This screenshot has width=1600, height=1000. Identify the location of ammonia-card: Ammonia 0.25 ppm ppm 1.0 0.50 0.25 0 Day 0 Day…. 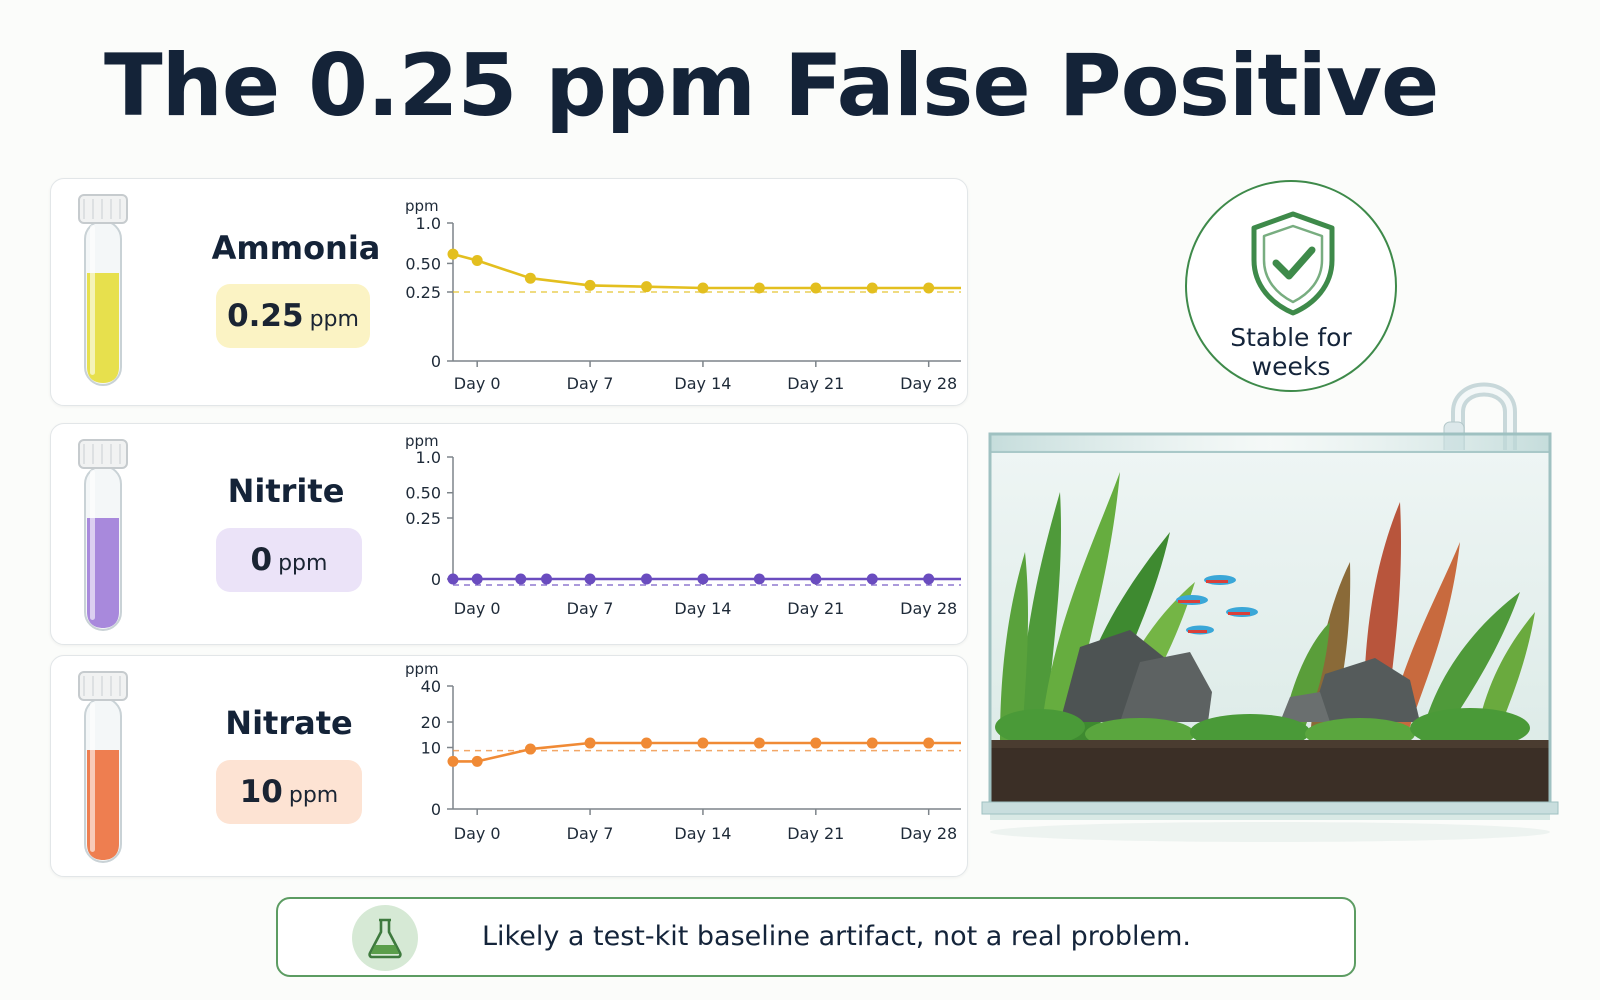
(509, 292).